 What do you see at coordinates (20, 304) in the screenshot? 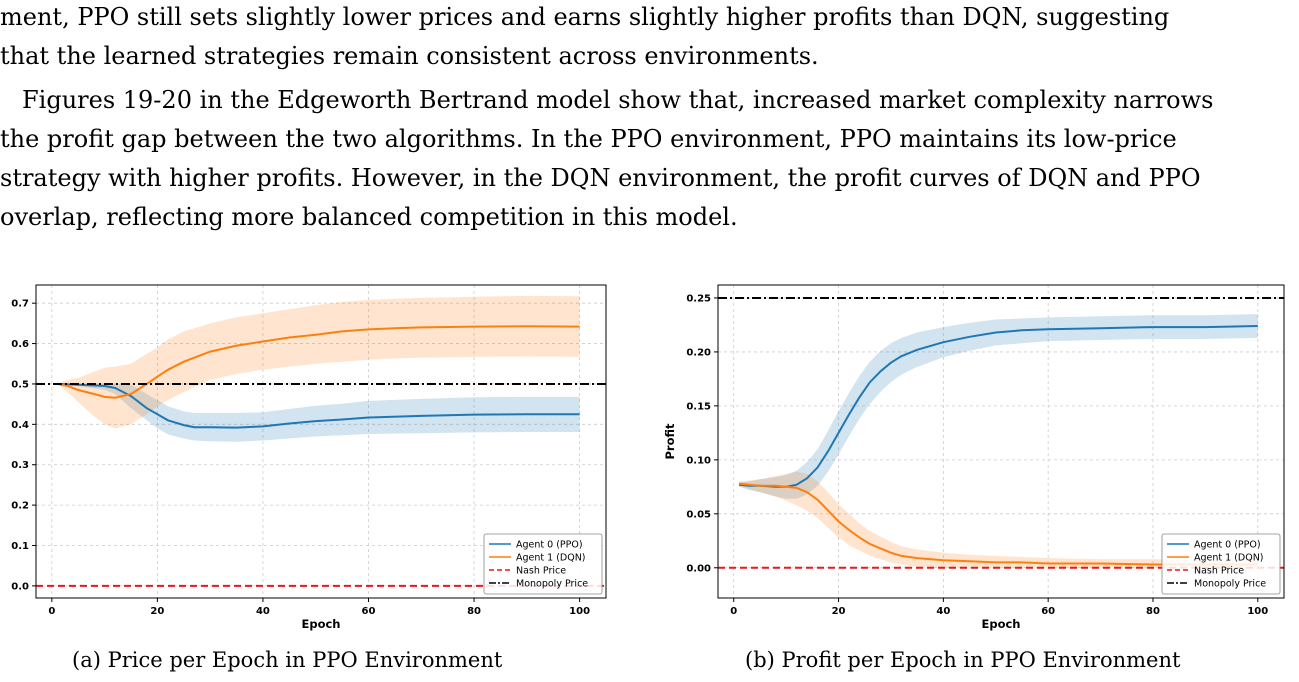
I see `y-tick-label: 0.7` at bounding box center [20, 304].